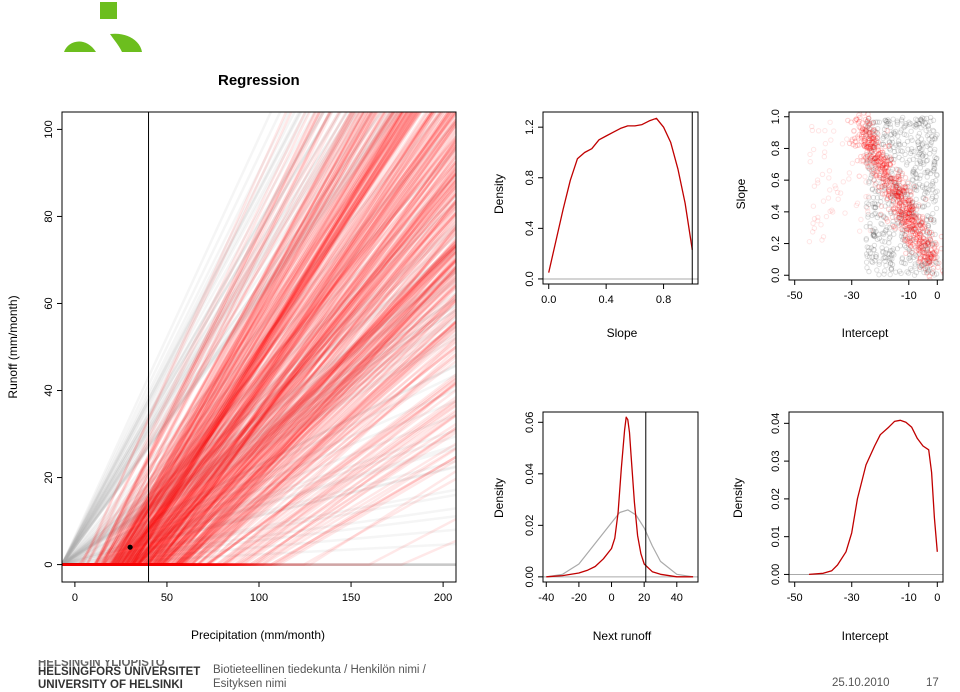 Image resolution: width=960 pixels, height=692 pixels. Describe the element at coordinates (530, 422) in the screenshot. I see `next-runoff-y-tick-label: 0.06` at that location.